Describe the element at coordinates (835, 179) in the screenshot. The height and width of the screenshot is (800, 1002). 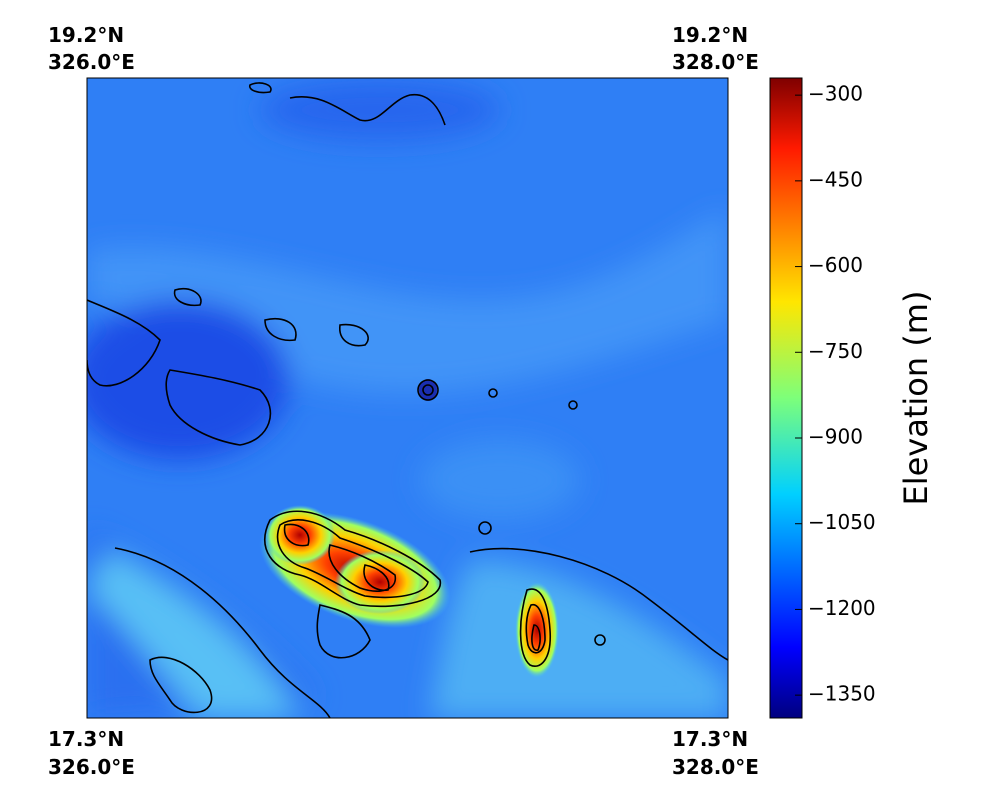
I see `colorbar-tick-label: −450` at that location.